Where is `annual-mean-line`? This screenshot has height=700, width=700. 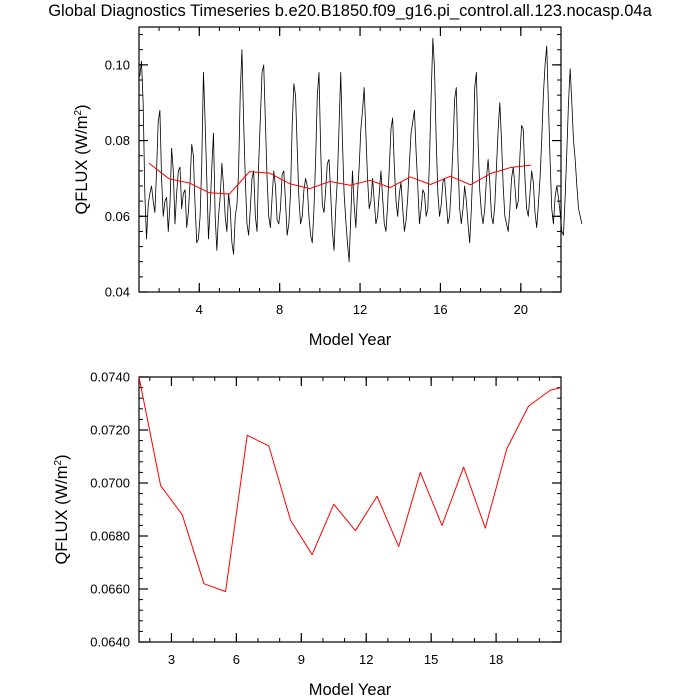
annual-mean-line is located at coordinates (339, 178).